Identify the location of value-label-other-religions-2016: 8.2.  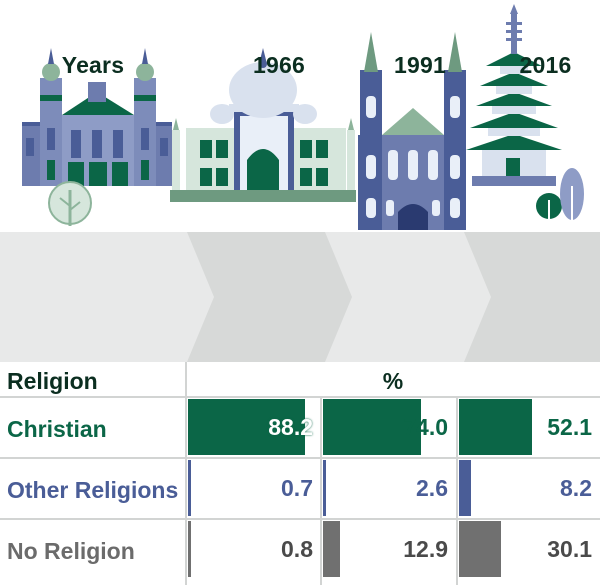
(576, 487).